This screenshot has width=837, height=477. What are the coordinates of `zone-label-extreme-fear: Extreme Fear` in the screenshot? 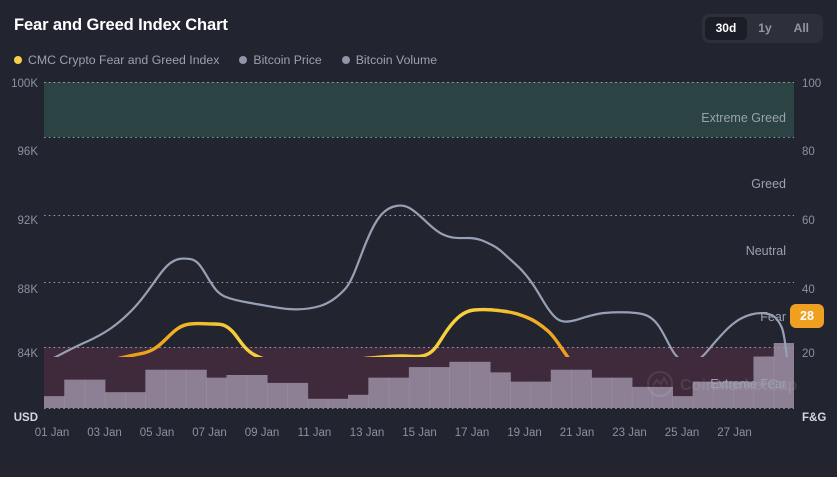 It's located at (748, 384).